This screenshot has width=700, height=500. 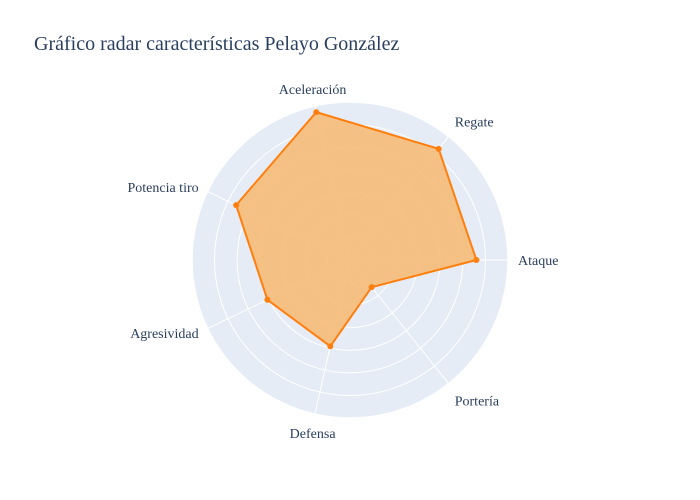 What do you see at coordinates (313, 90) in the screenshot?
I see `axis-label: Aceleración` at bounding box center [313, 90].